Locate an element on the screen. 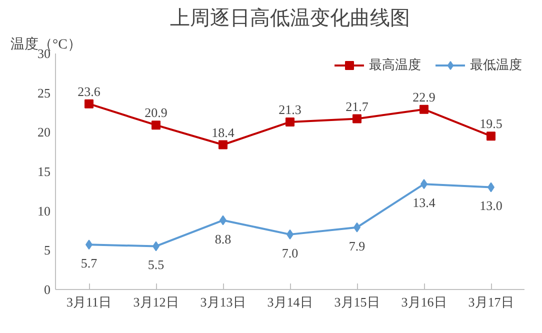 The width and height of the screenshot is (542, 333). data-label: 21.3 is located at coordinates (290, 109).